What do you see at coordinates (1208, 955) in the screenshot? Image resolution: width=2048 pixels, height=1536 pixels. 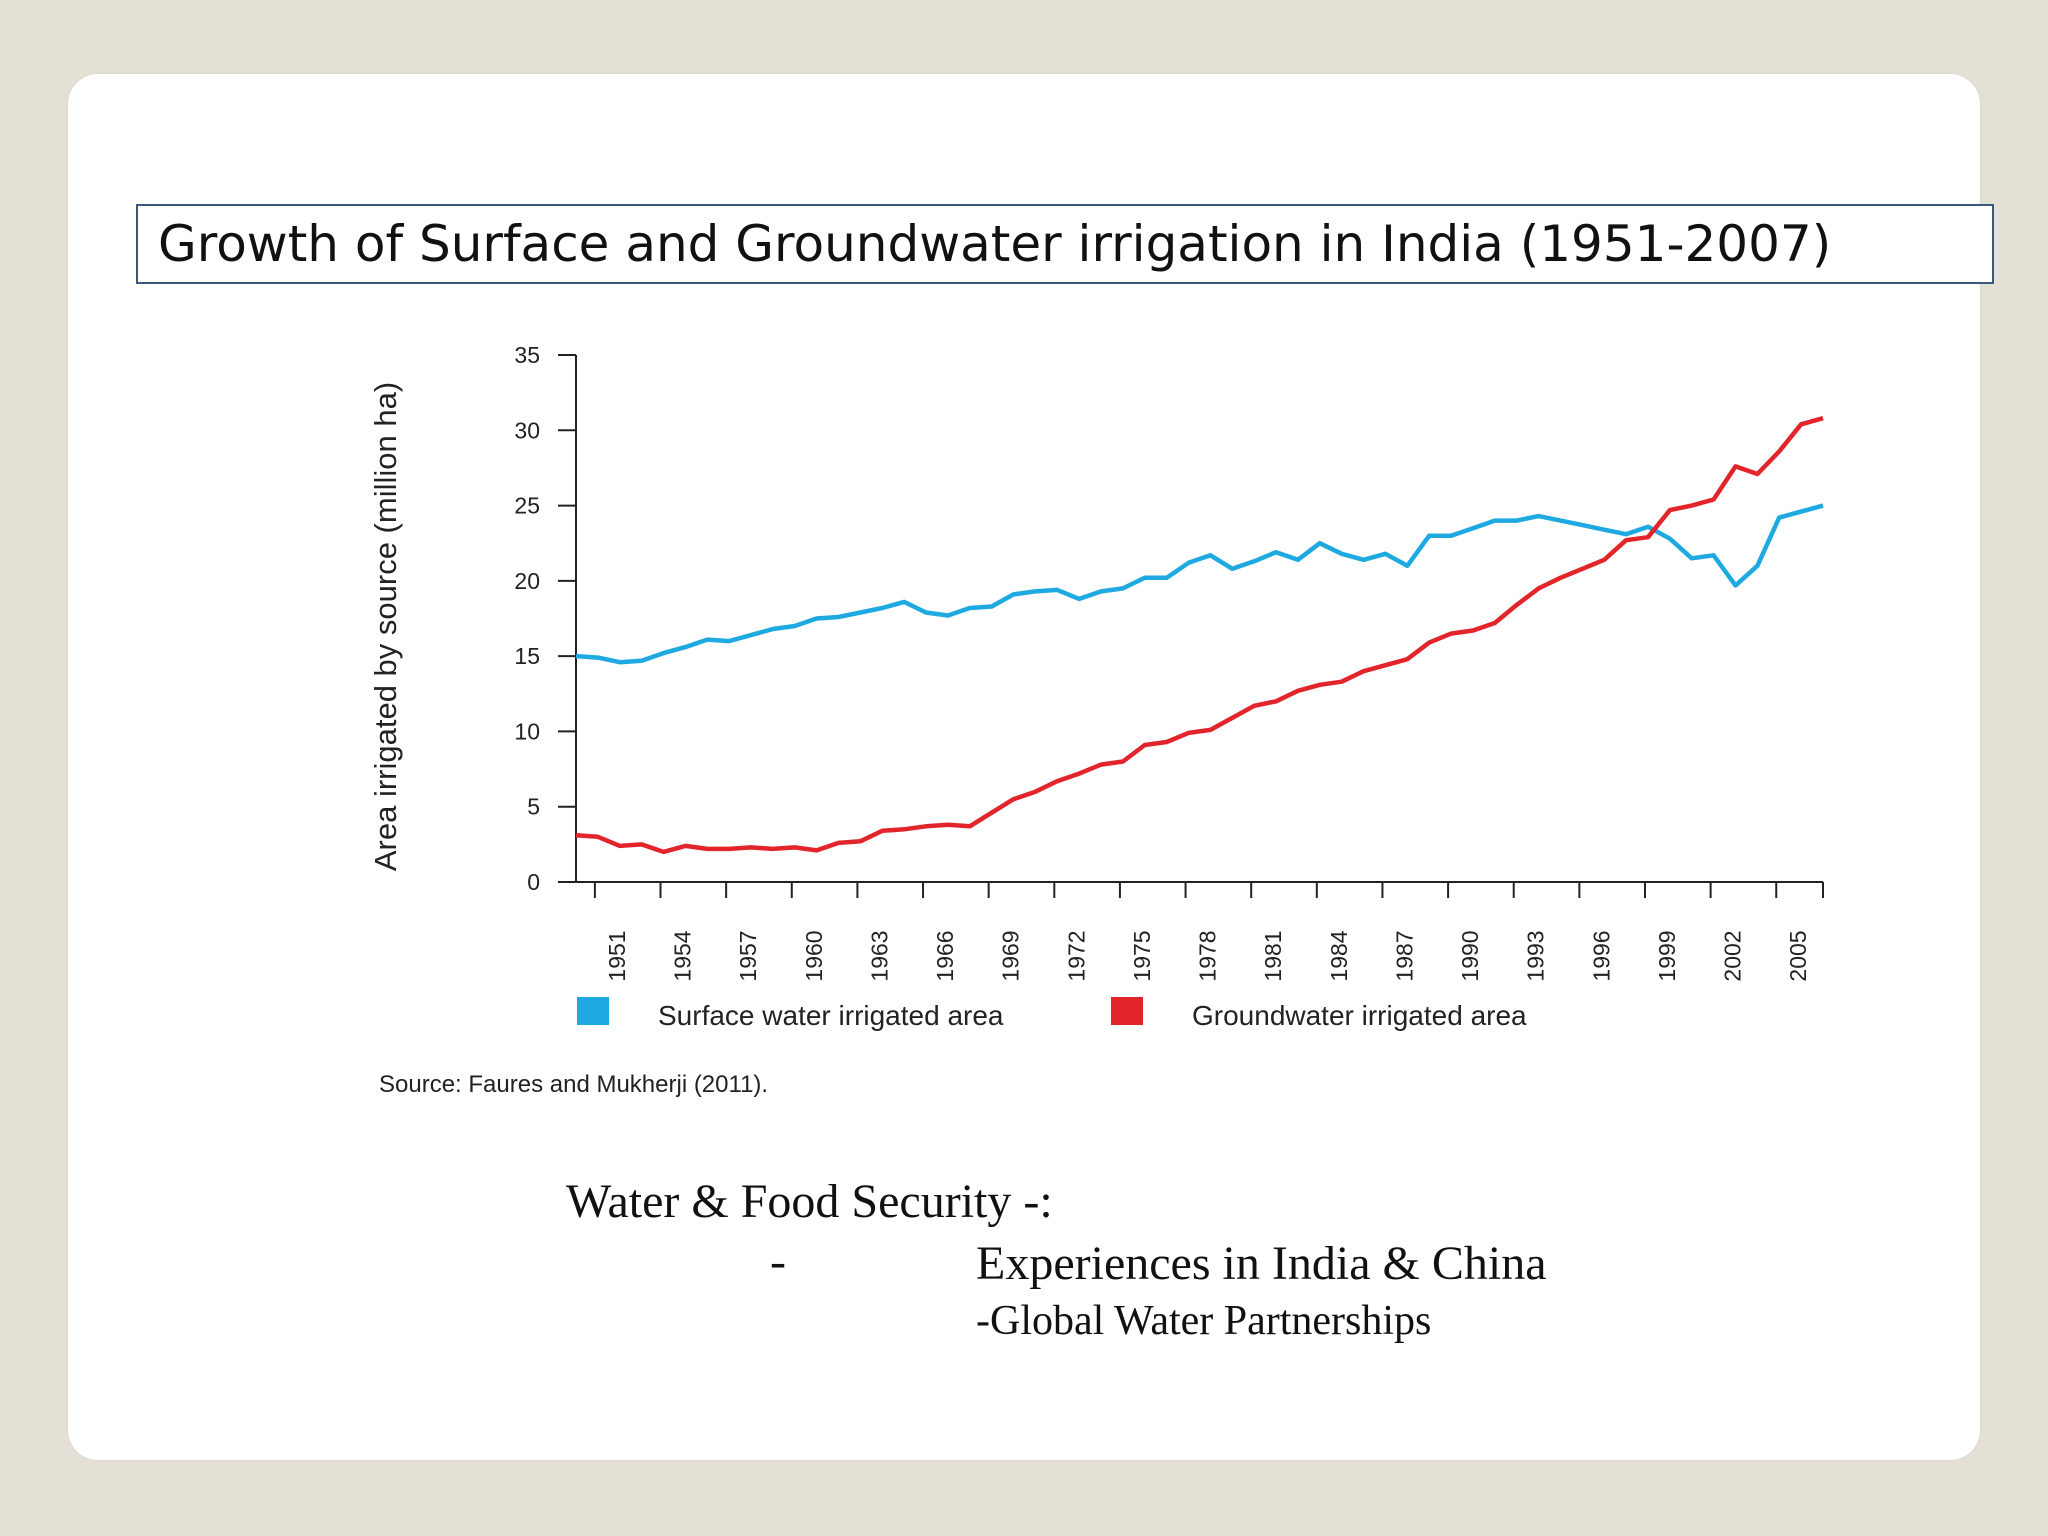 I see `x-tick-label: 1978` at bounding box center [1208, 955].